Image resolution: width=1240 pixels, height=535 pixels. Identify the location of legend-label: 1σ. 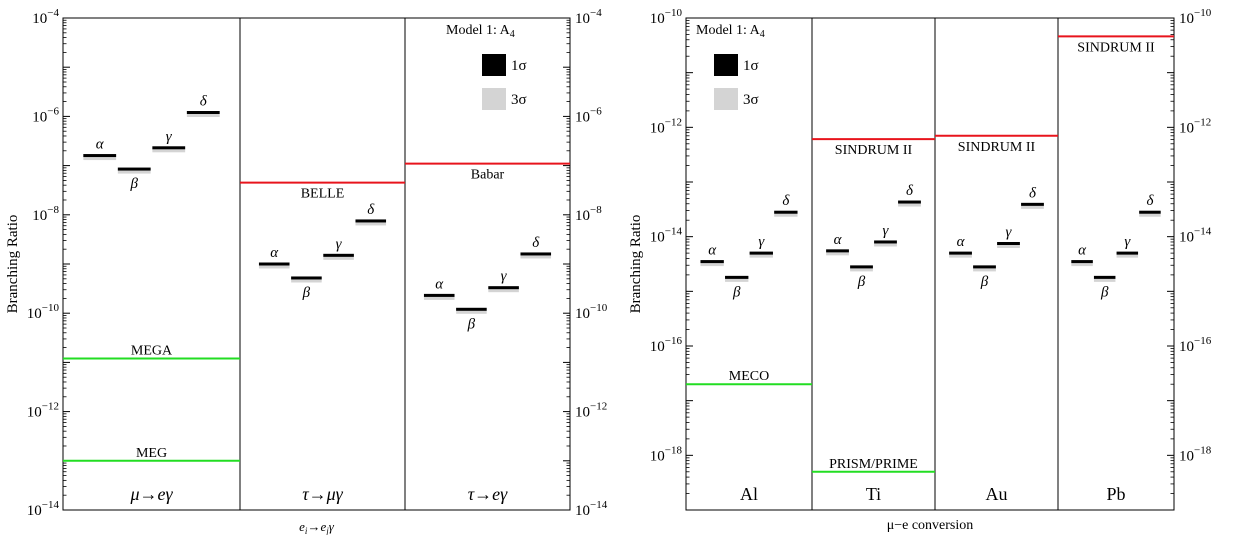
(751, 66).